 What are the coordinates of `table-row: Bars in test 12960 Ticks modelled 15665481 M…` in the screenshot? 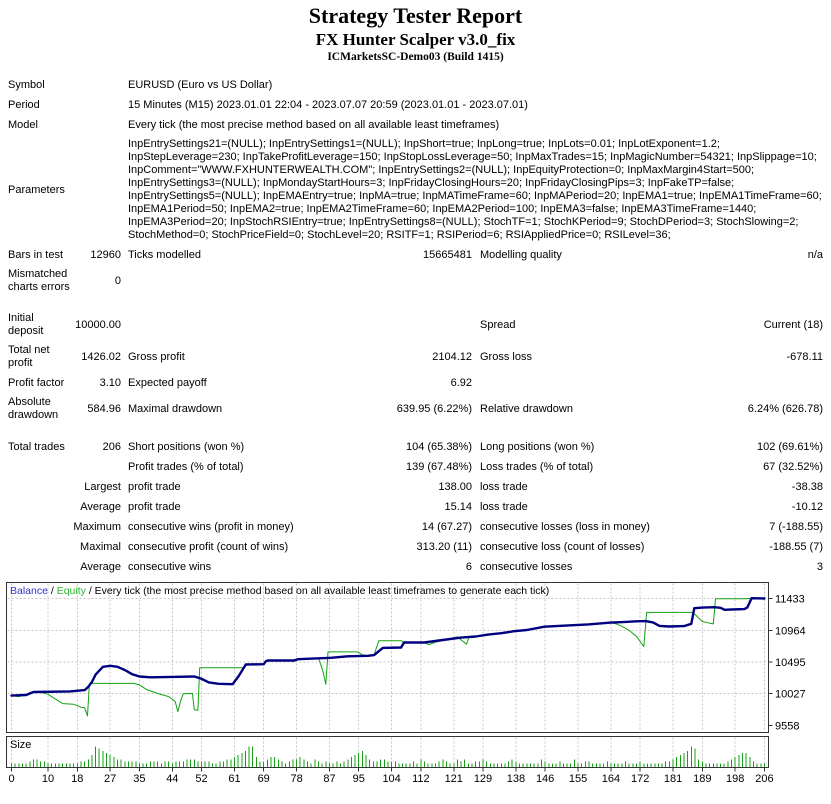 It's located at (415, 255).